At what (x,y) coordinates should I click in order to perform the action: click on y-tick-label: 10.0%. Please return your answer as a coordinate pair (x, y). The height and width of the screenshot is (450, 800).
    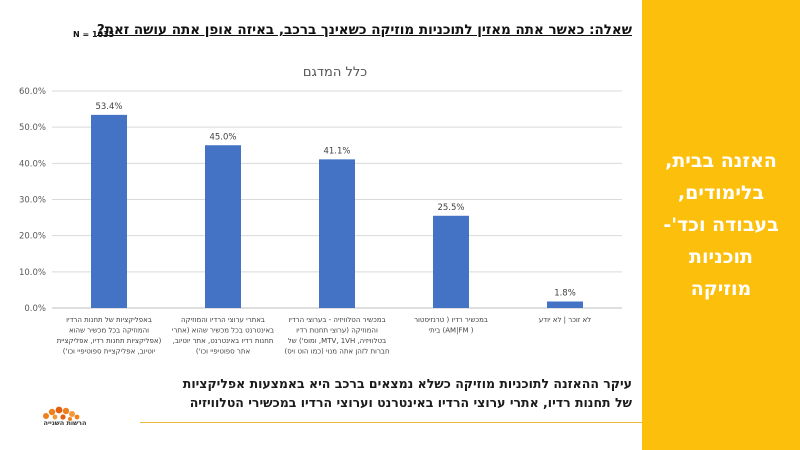
    Looking at the image, I should click on (32, 273).